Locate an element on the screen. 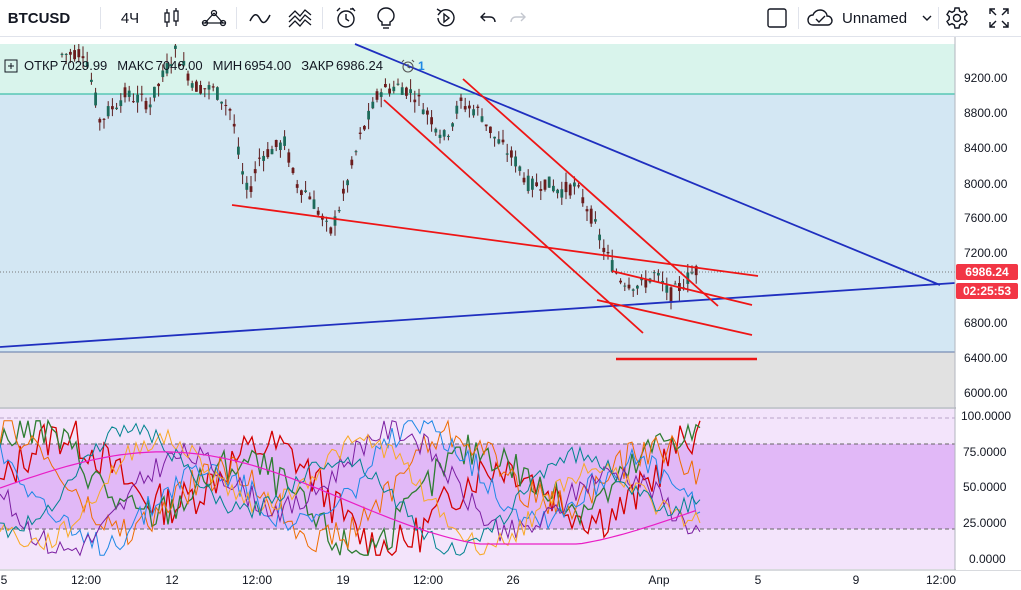 The width and height of the screenshot is (1021, 590). price-tick: 8800.00 is located at coordinates (986, 113).